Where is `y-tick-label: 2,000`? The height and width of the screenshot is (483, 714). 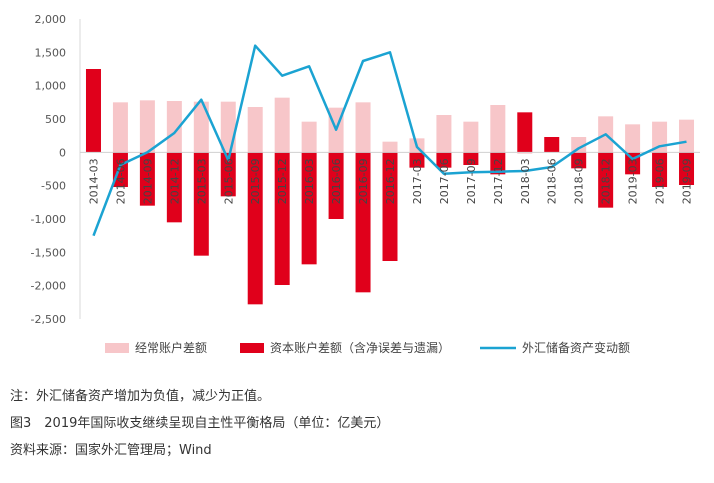
y-tick-label: 2,000 is located at coordinates (51, 19).